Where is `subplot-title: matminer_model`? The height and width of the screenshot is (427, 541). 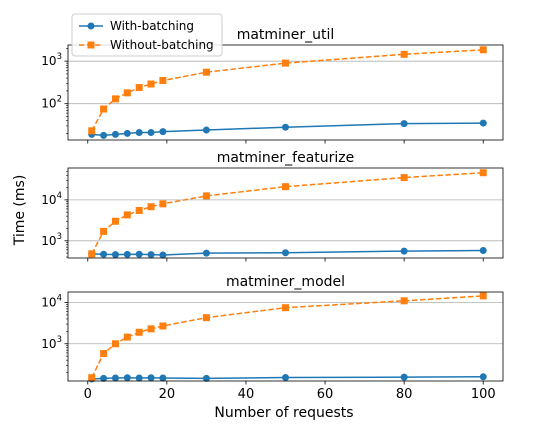 subplot-title: matminer_model is located at coordinates (285, 282).